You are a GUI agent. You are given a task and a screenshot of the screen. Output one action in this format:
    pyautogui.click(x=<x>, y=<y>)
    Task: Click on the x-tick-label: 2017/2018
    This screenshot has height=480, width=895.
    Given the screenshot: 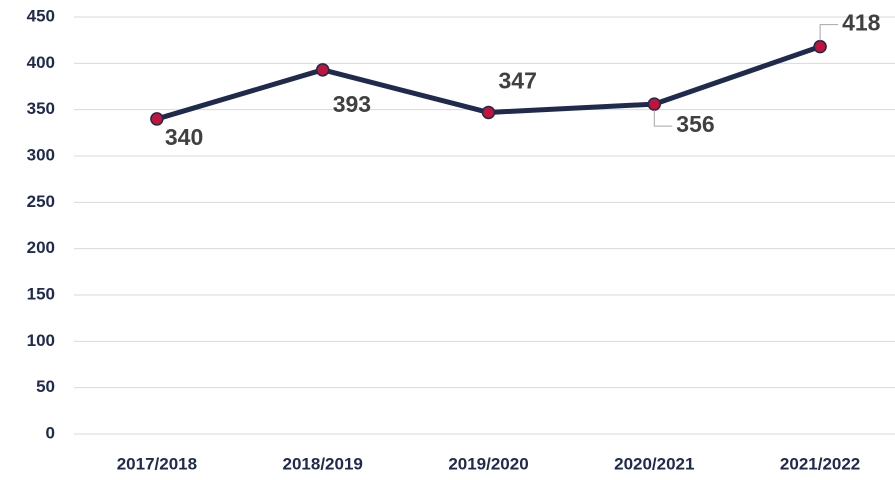 What is the action you would take?
    pyautogui.click(x=157, y=463)
    